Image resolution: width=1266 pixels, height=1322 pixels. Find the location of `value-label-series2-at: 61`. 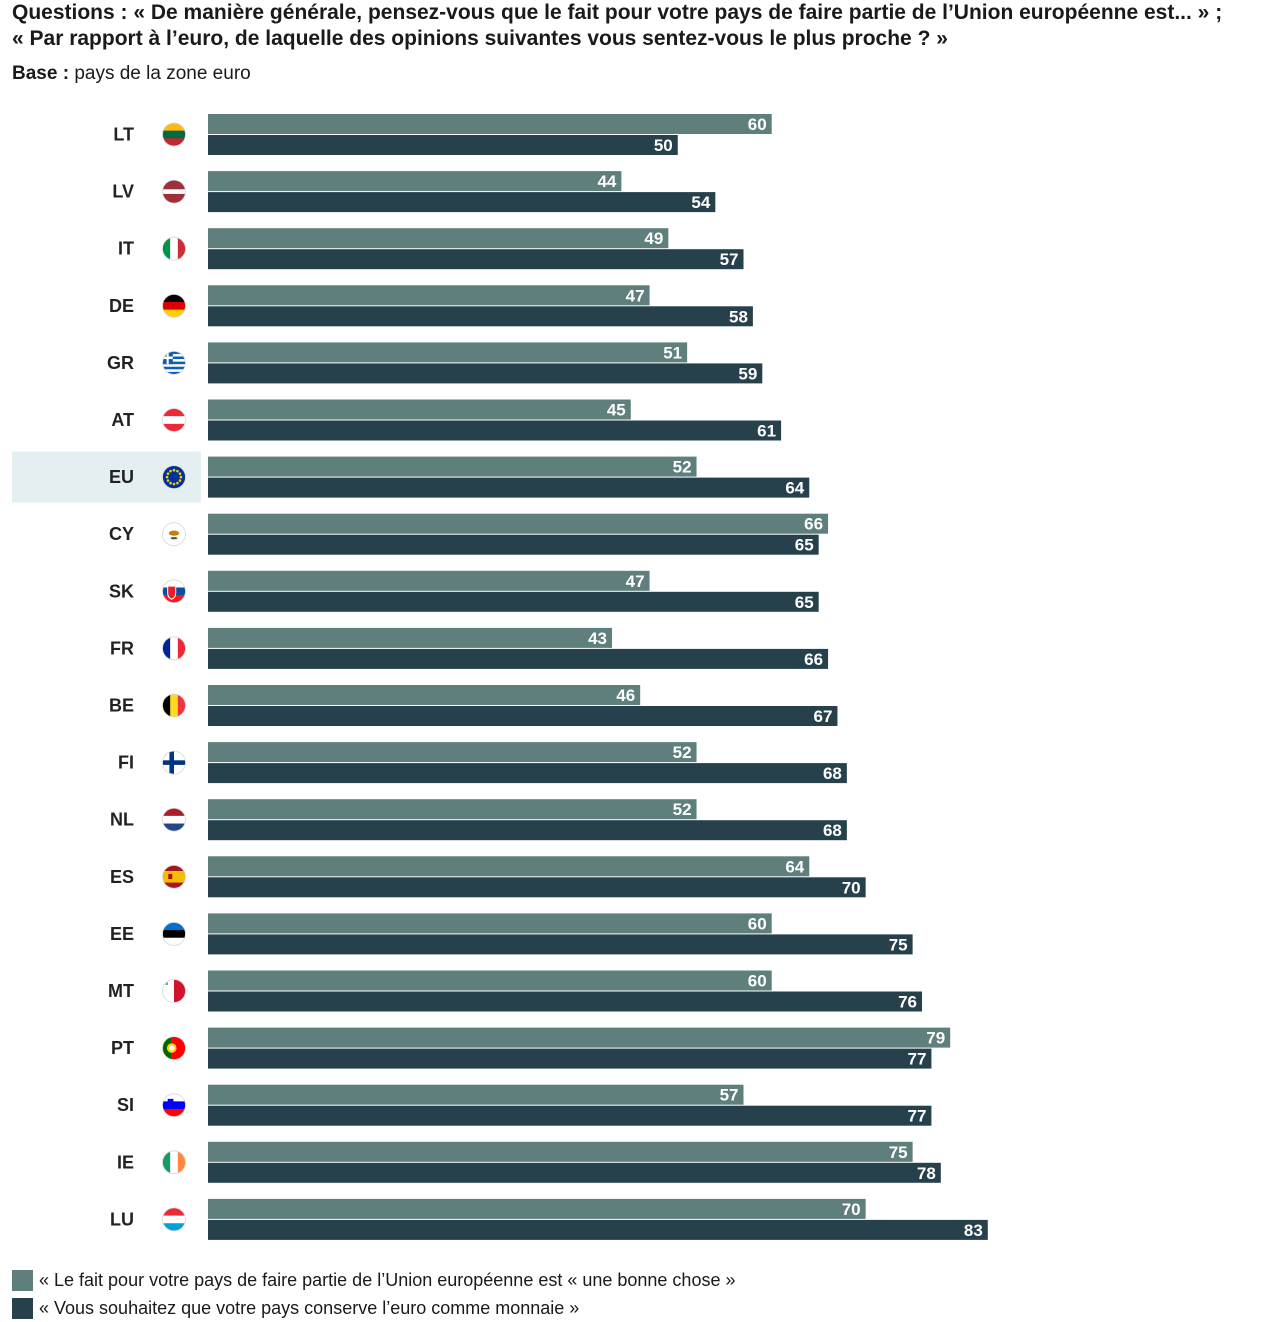

value-label-series2-at: 61 is located at coordinates (766, 431).